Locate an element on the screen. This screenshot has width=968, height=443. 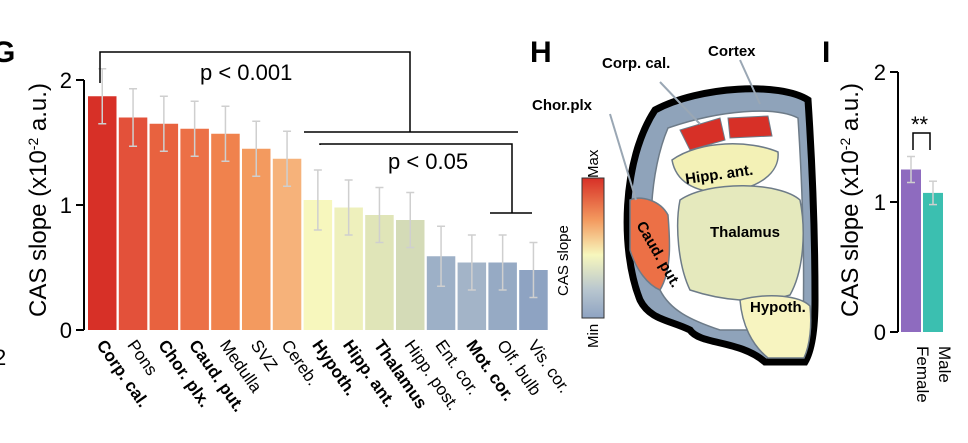
panel-g-y-ticks: 0 1 2 is located at coordinates (72, 205).